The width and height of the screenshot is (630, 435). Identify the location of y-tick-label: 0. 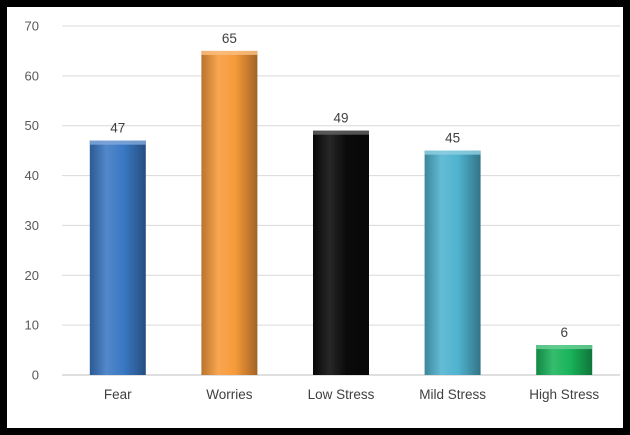
(35, 375).